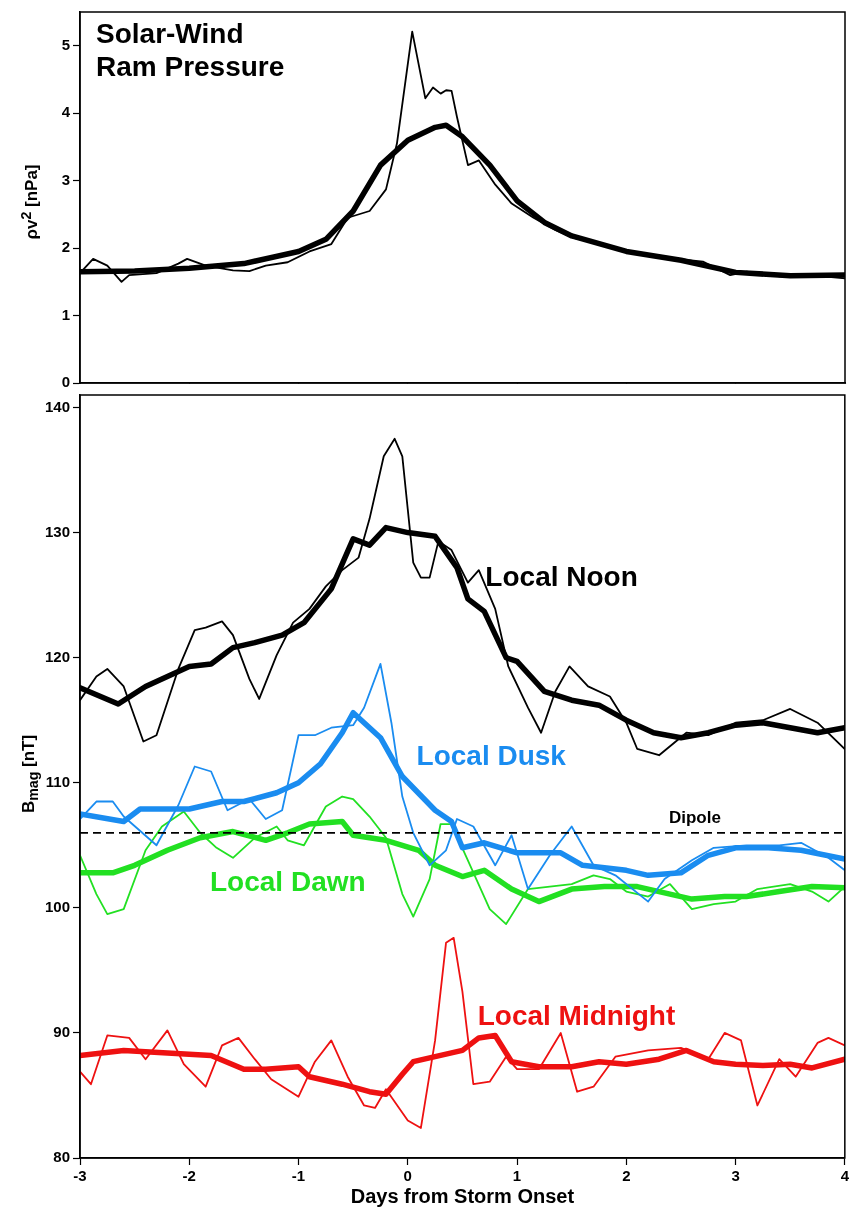  I want to click on y-tick-label: 80, so click(61, 1157).